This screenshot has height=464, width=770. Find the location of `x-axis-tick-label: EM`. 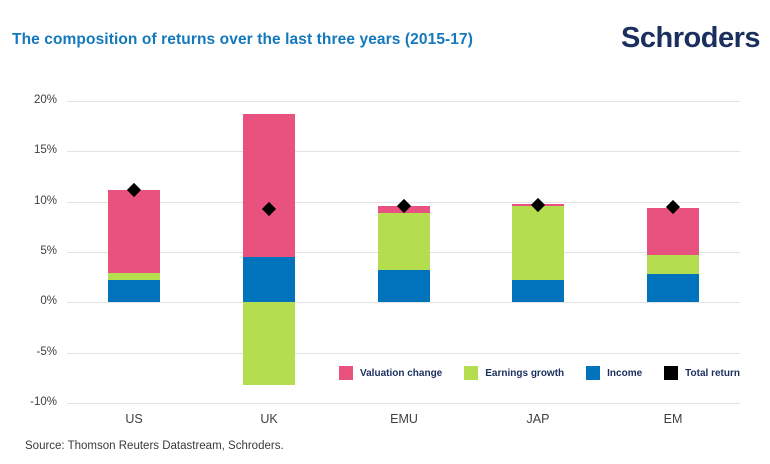

x-axis-tick-label: EM is located at coordinates (673, 419).